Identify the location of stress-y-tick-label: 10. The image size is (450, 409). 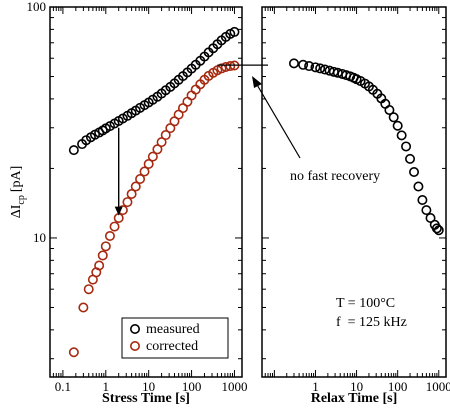
(39, 237).